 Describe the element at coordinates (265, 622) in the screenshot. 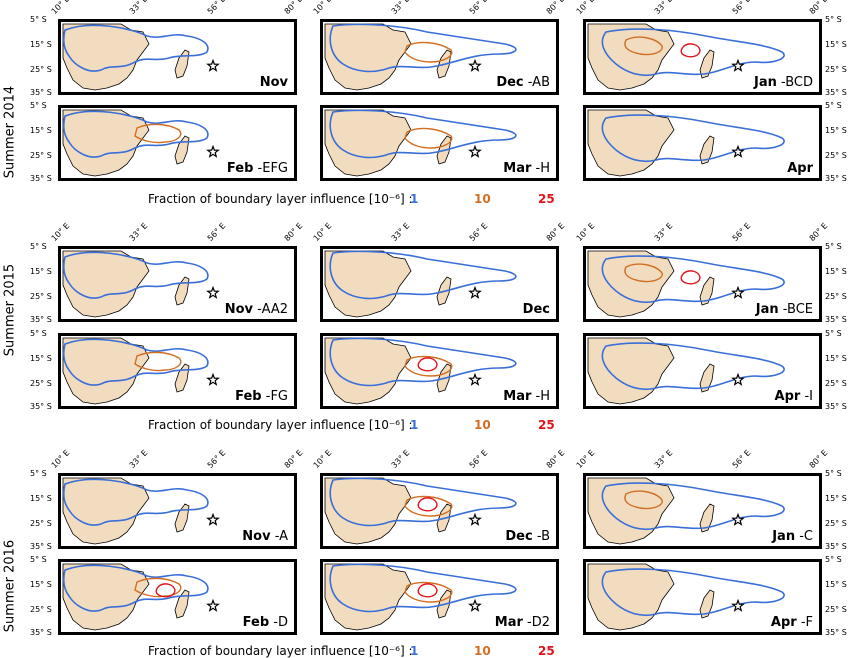

I see `month-label: Feb -D` at that location.